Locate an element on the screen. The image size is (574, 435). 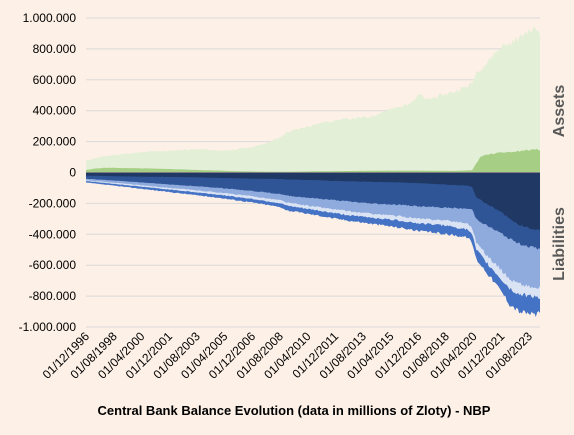
y-tick-label: 1.000.000 is located at coordinates (50, 18).